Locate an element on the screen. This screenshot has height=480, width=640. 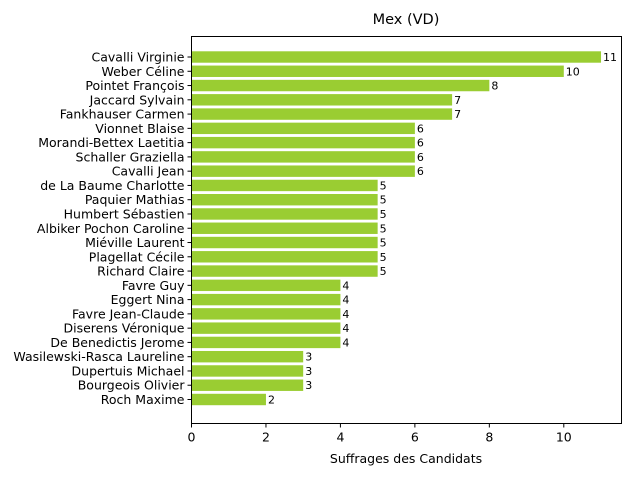
x-tick-label: 4 is located at coordinates (340, 437).